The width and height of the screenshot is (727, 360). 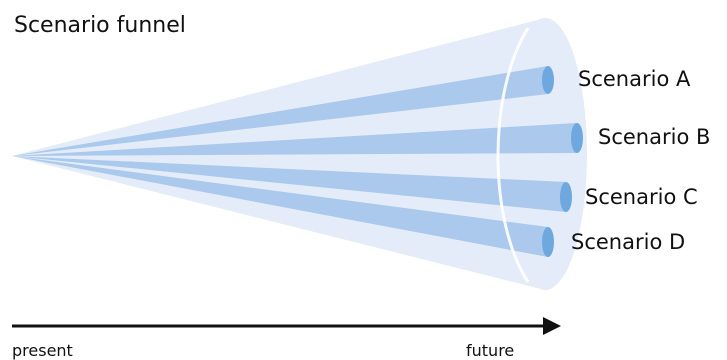 I want to click on beam-b-end, so click(x=577, y=138).